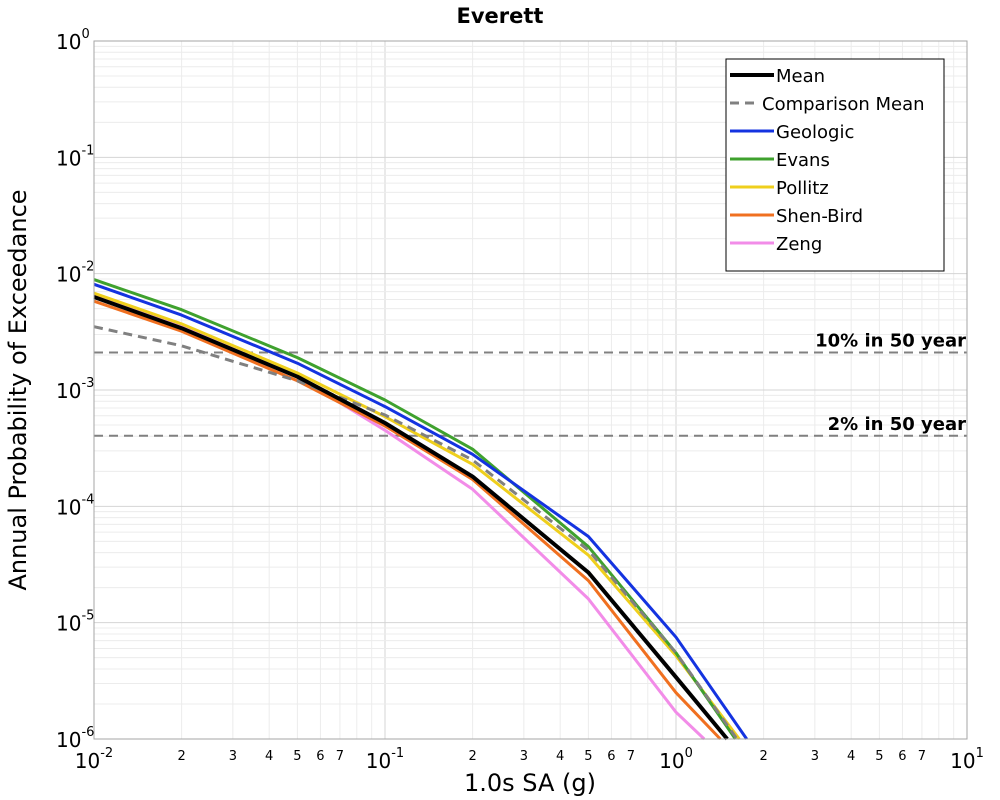 The image size is (1000, 800). I want to click on y-tick-label: 10⁻¹, so click(75, 156).